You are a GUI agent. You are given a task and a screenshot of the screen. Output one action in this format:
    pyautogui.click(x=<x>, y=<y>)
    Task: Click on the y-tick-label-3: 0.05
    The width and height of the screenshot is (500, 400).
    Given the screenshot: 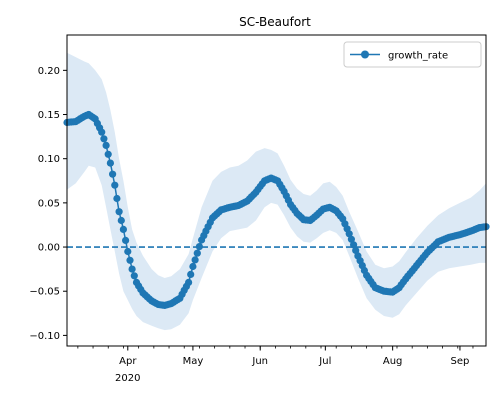 What is the action you would take?
    pyautogui.click(x=49, y=203)
    